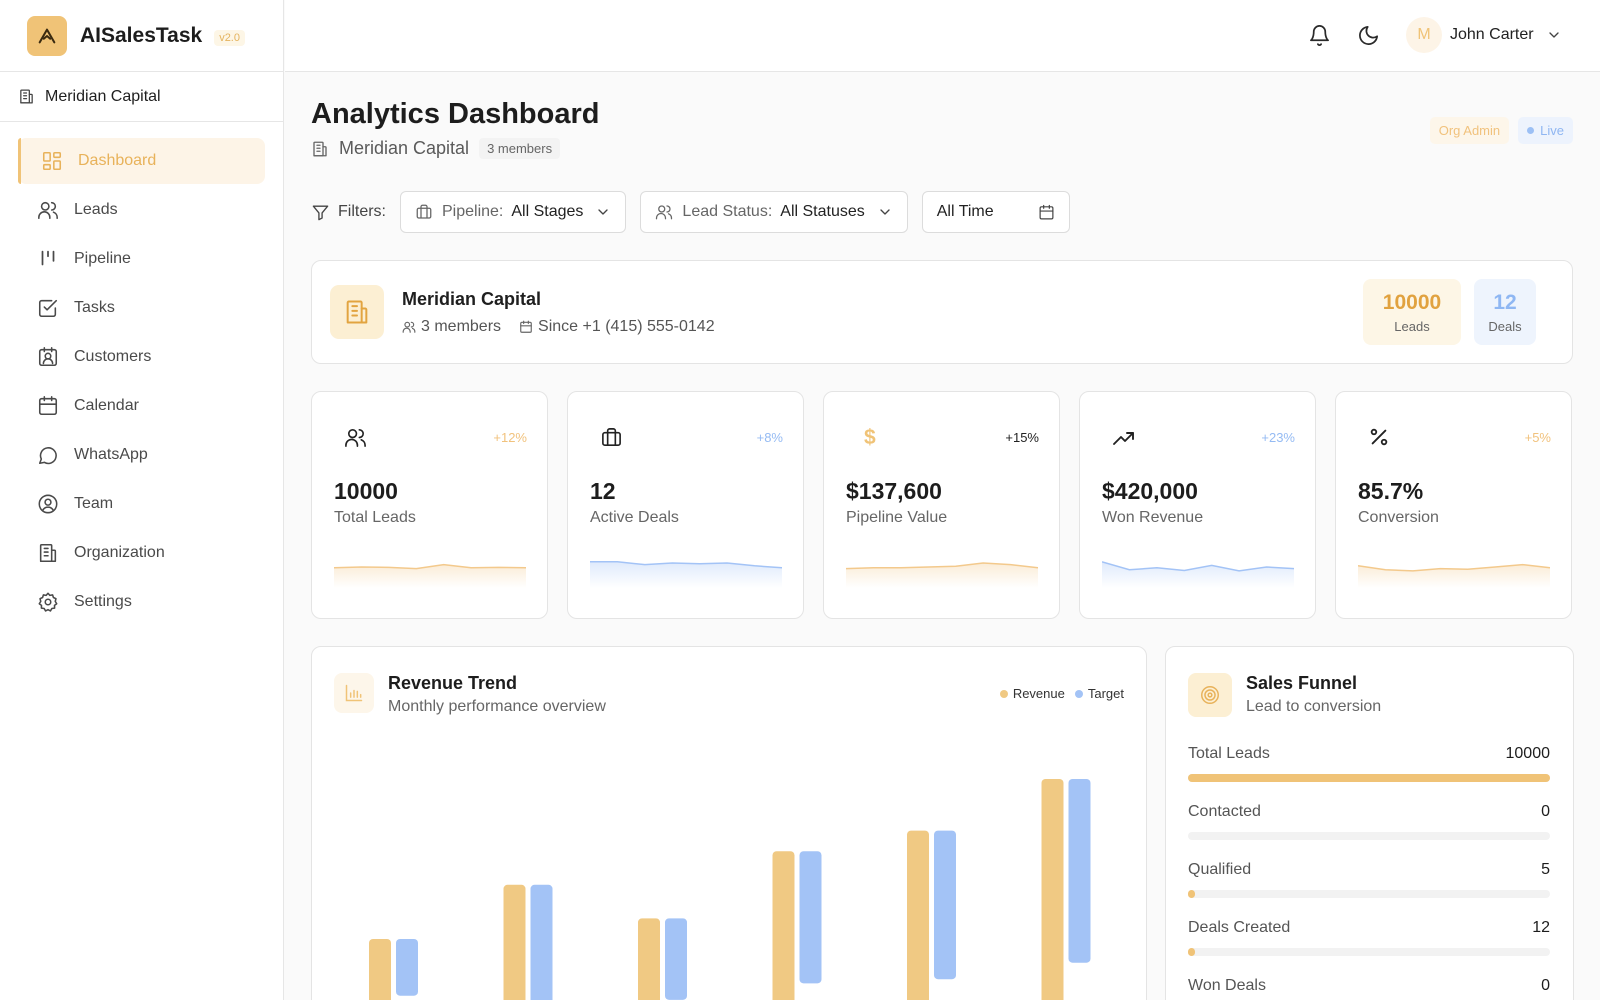  Describe the element at coordinates (897, 517) in the screenshot. I see `kpi-label: Pipeline Value` at that location.